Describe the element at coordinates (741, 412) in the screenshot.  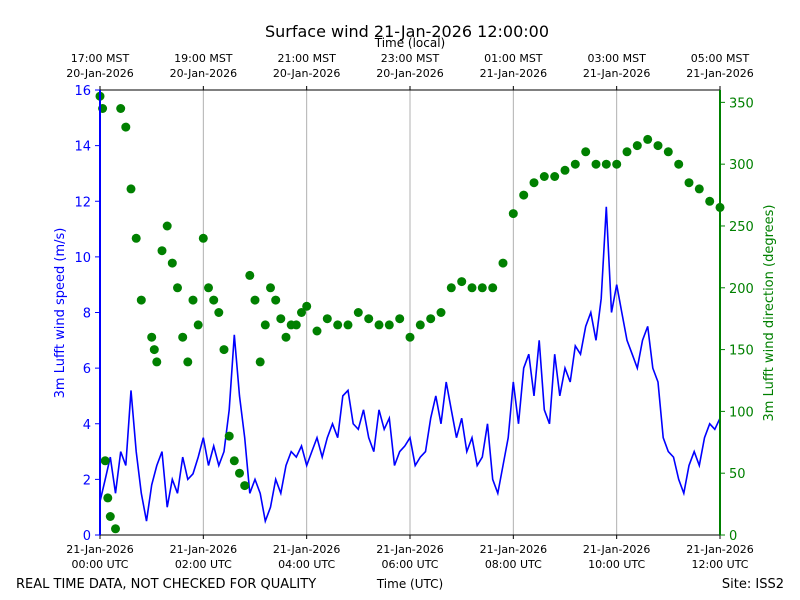
I see `y-tick-label-right: 100` at that location.